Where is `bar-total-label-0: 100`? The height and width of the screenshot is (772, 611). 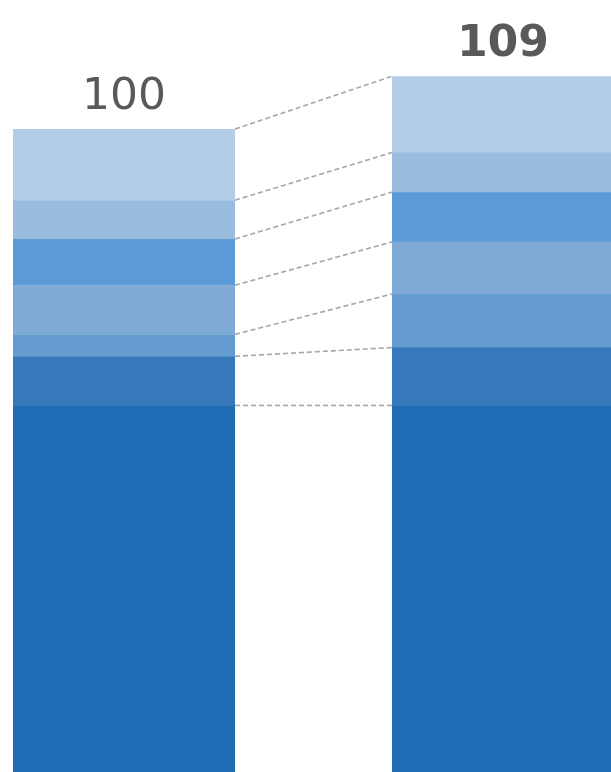 bar-total-label-0: 100 is located at coordinates (124, 94).